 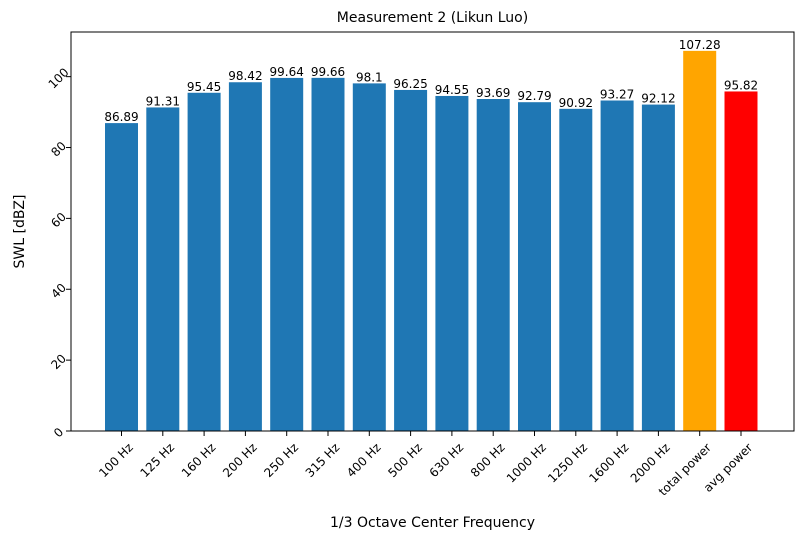 What do you see at coordinates (432, 523) in the screenshot?
I see `x-axis-label: 1/3 Octave Center Frequency` at bounding box center [432, 523].